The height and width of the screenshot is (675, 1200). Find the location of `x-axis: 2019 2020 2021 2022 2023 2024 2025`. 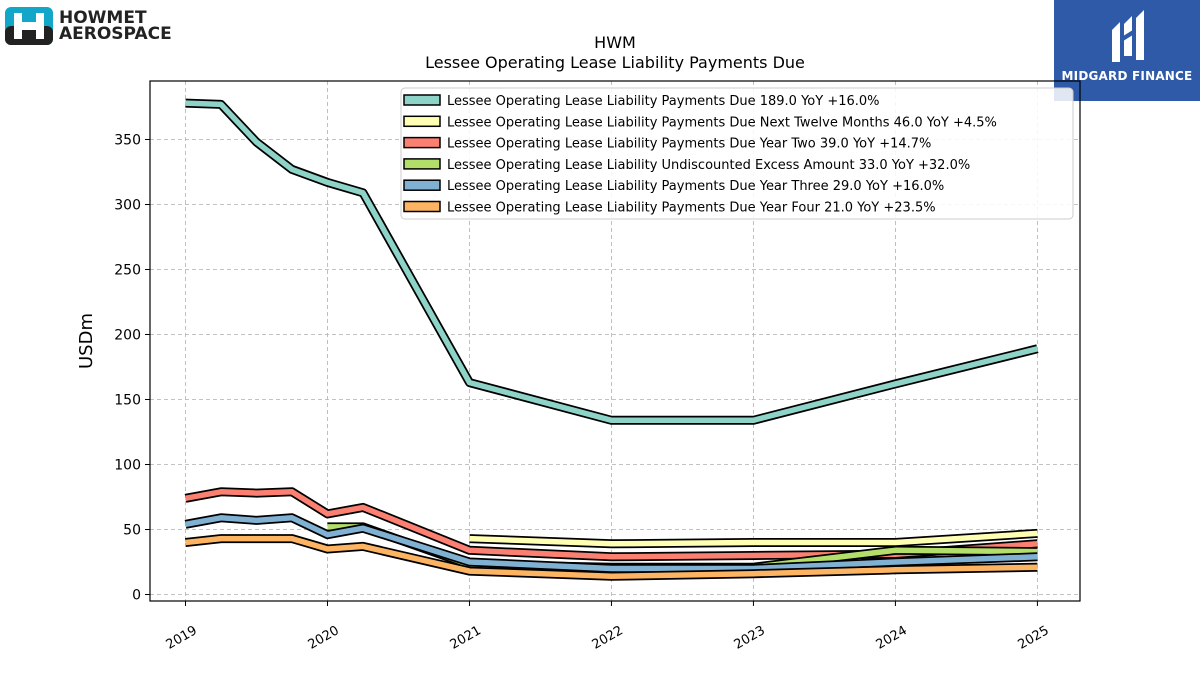

x-axis: 2019 2020 2021 2022 2023 2024 2025 is located at coordinates (608, 627).